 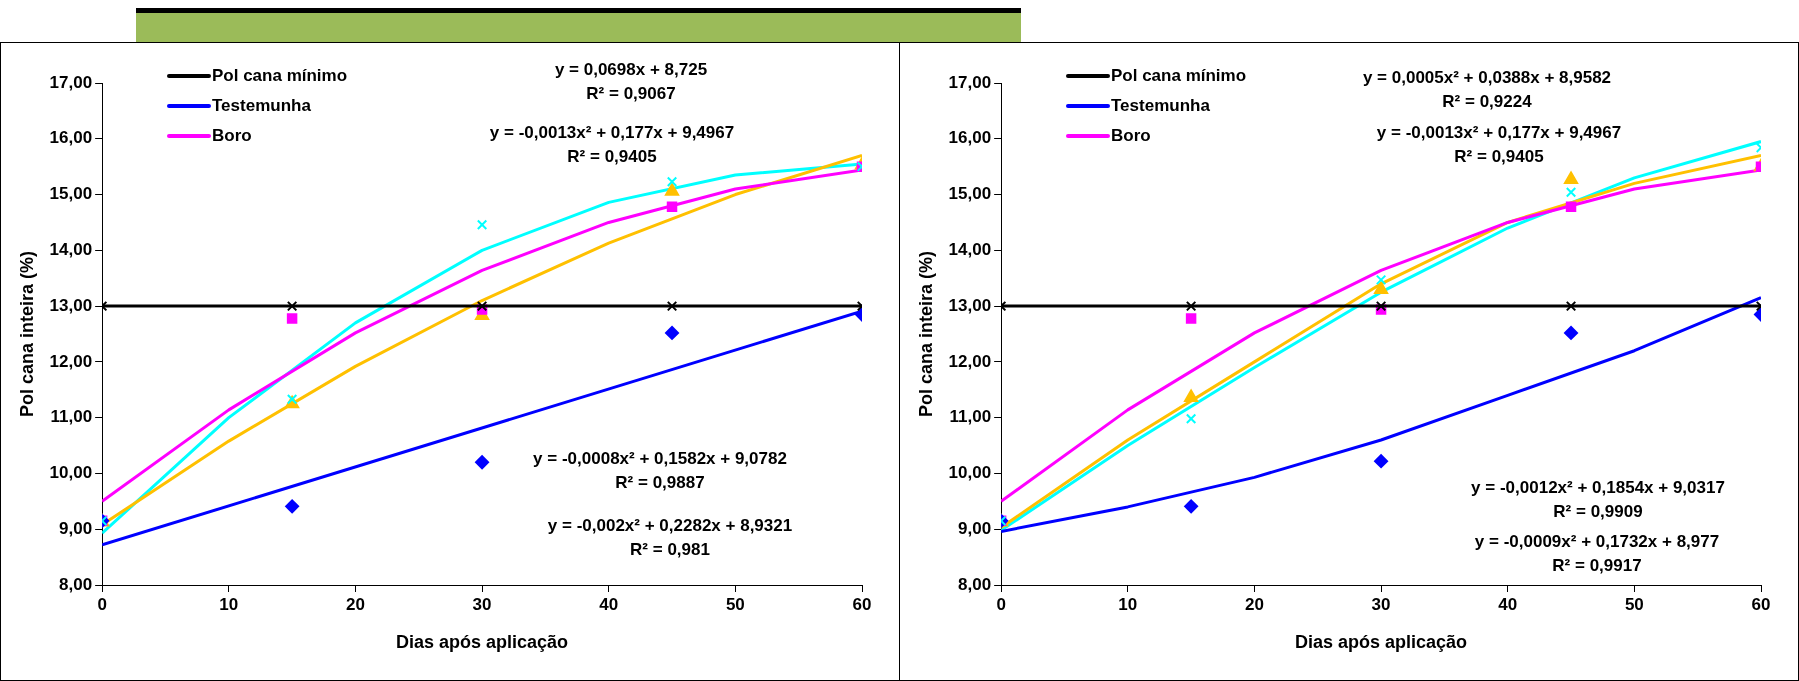 What do you see at coordinates (1487, 89) in the screenshot?
I see `annotation: y = 0,0005x² + 0,0388x + 8,9582 R² = 0,9224` at bounding box center [1487, 89].